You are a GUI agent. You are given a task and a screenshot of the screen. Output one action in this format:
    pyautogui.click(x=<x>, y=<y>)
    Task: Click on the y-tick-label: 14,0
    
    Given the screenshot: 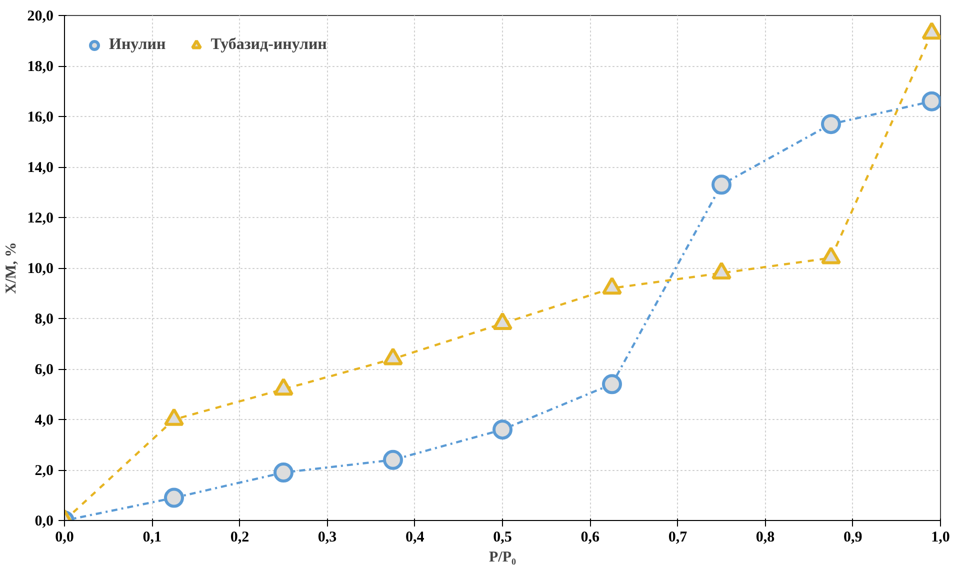 What is the action you would take?
    pyautogui.click(x=40, y=168)
    